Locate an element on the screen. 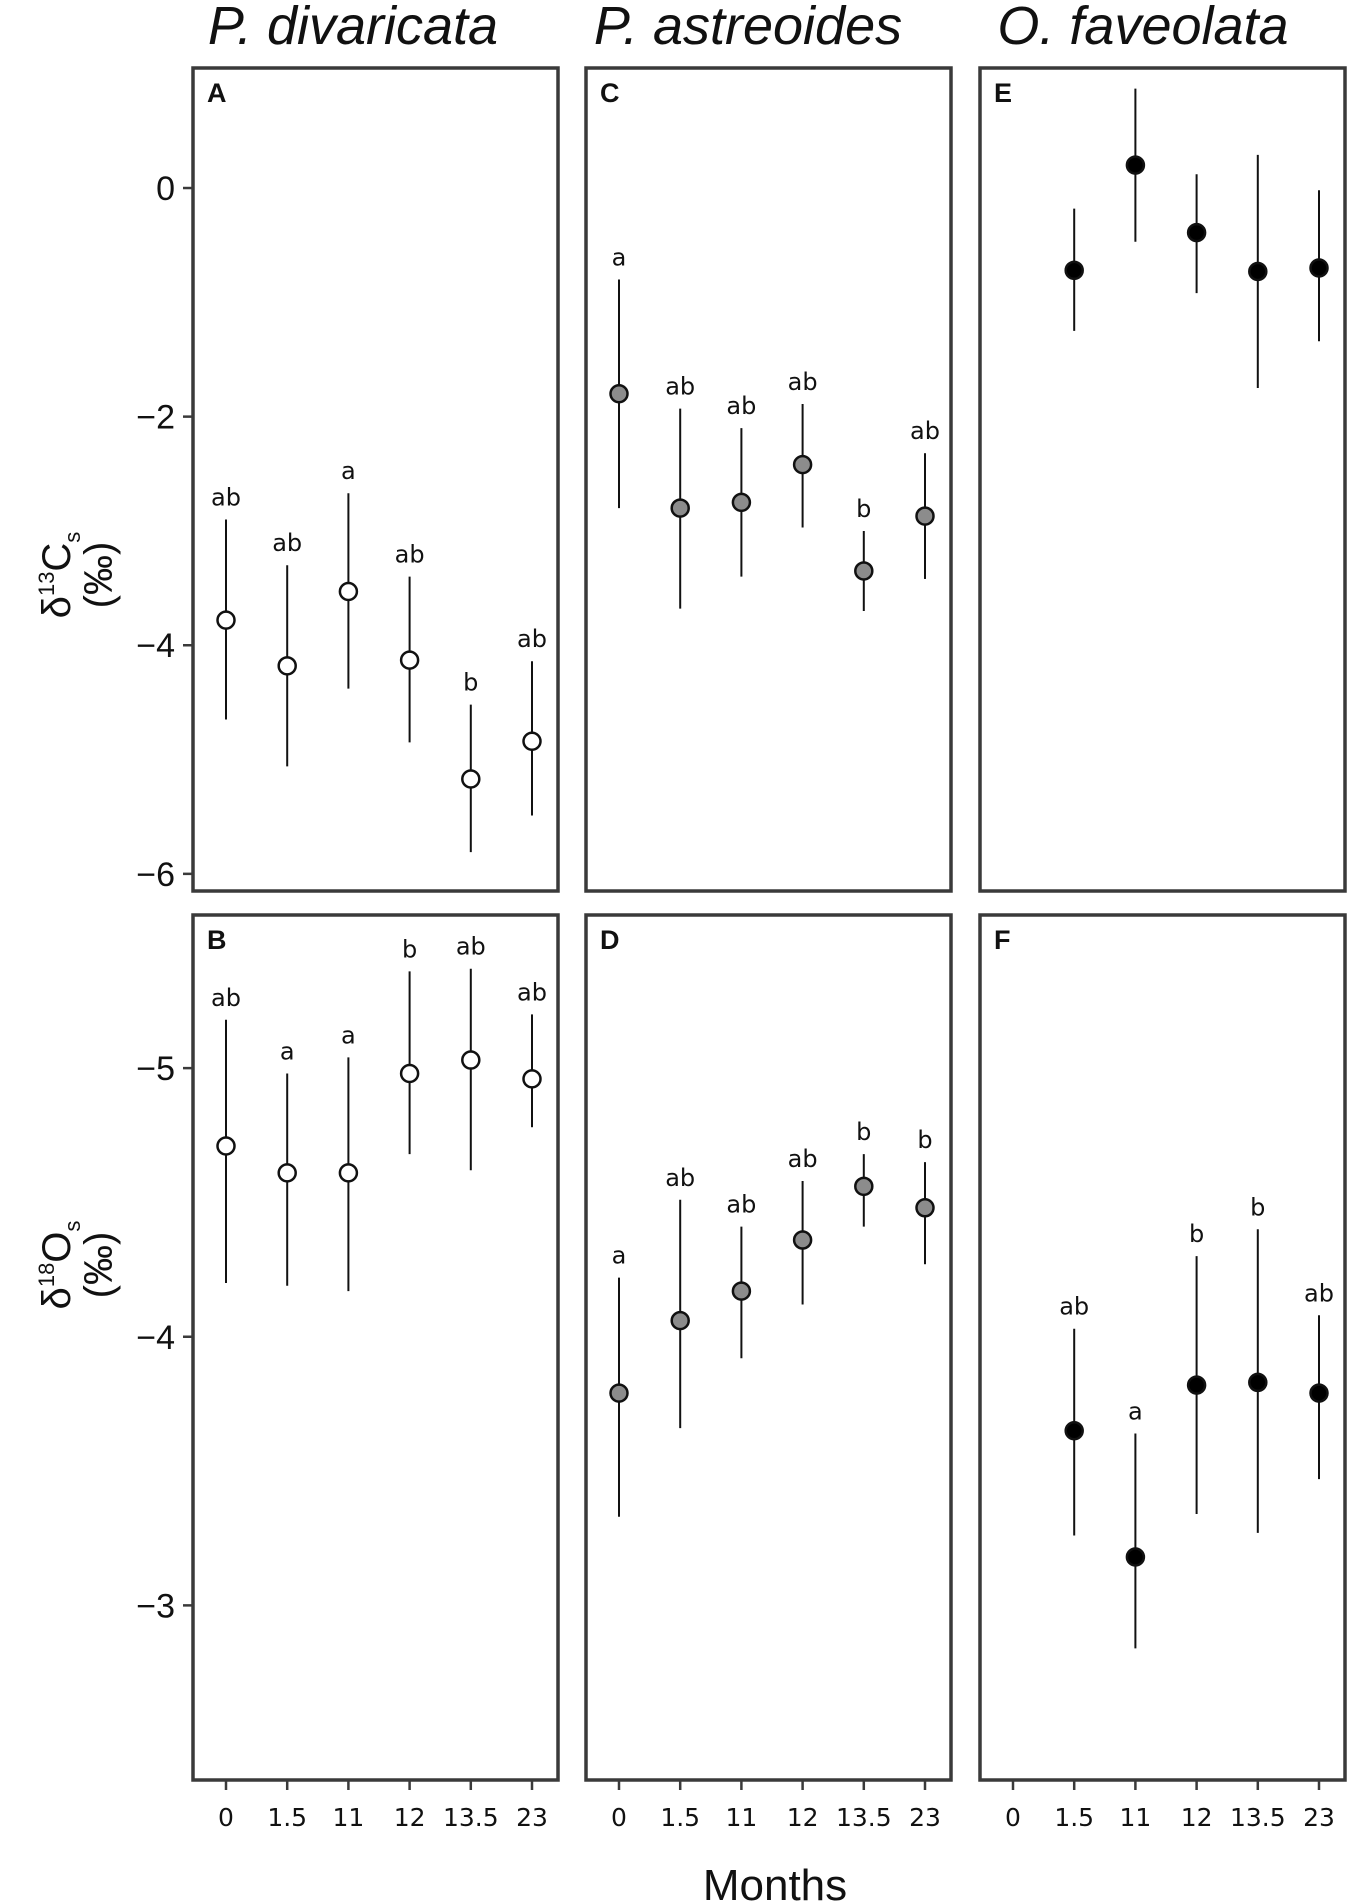 The width and height of the screenshot is (1350, 1903). y-tick-label: −6 is located at coordinates (155, 875).